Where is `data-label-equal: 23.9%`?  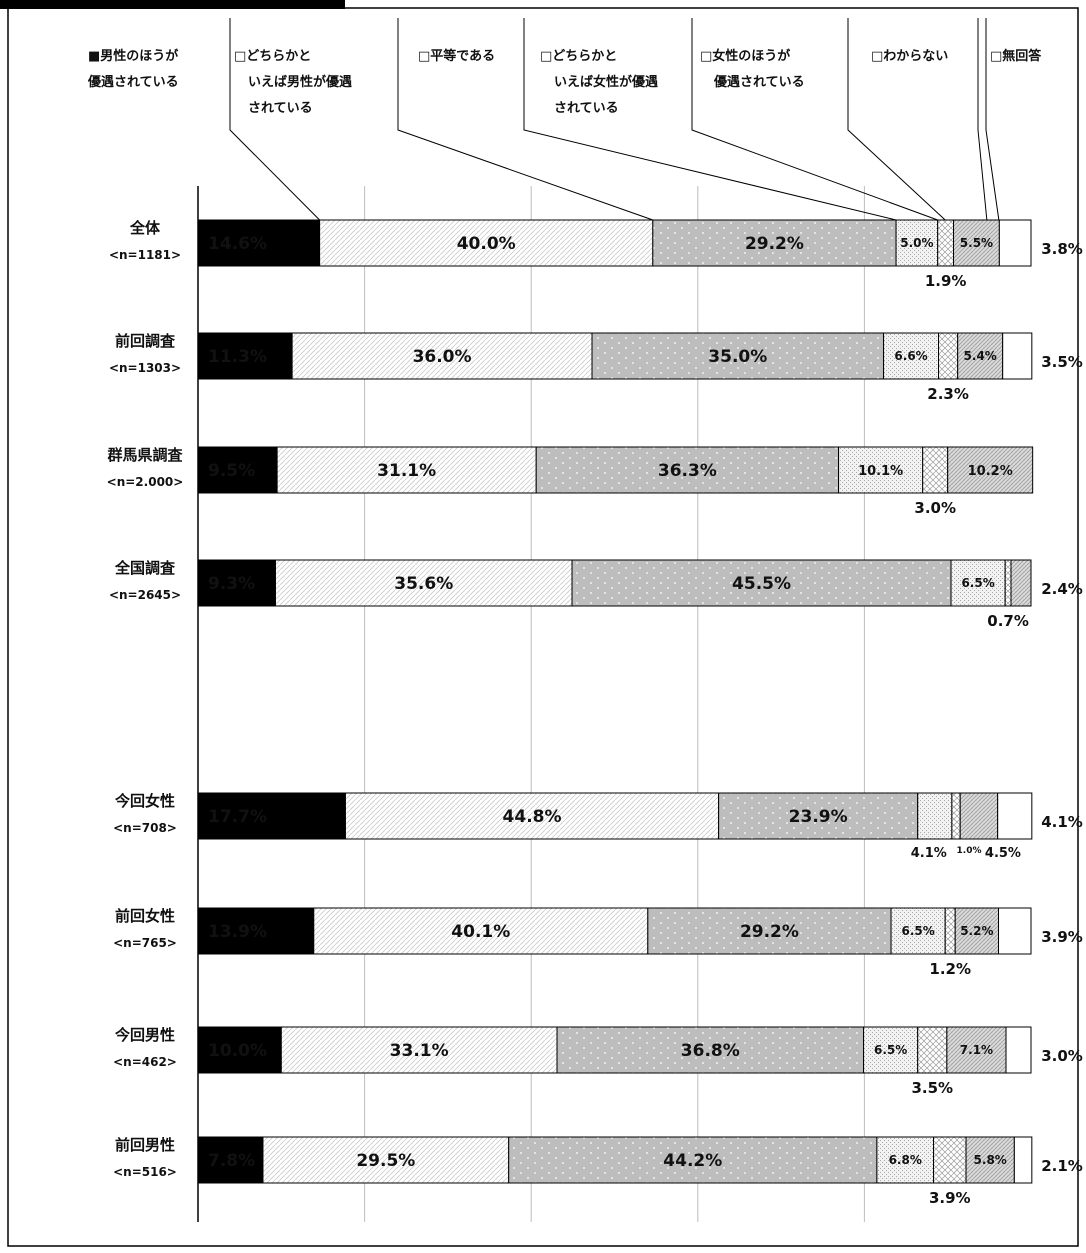 data-label-equal: 23.9% is located at coordinates (818, 817).